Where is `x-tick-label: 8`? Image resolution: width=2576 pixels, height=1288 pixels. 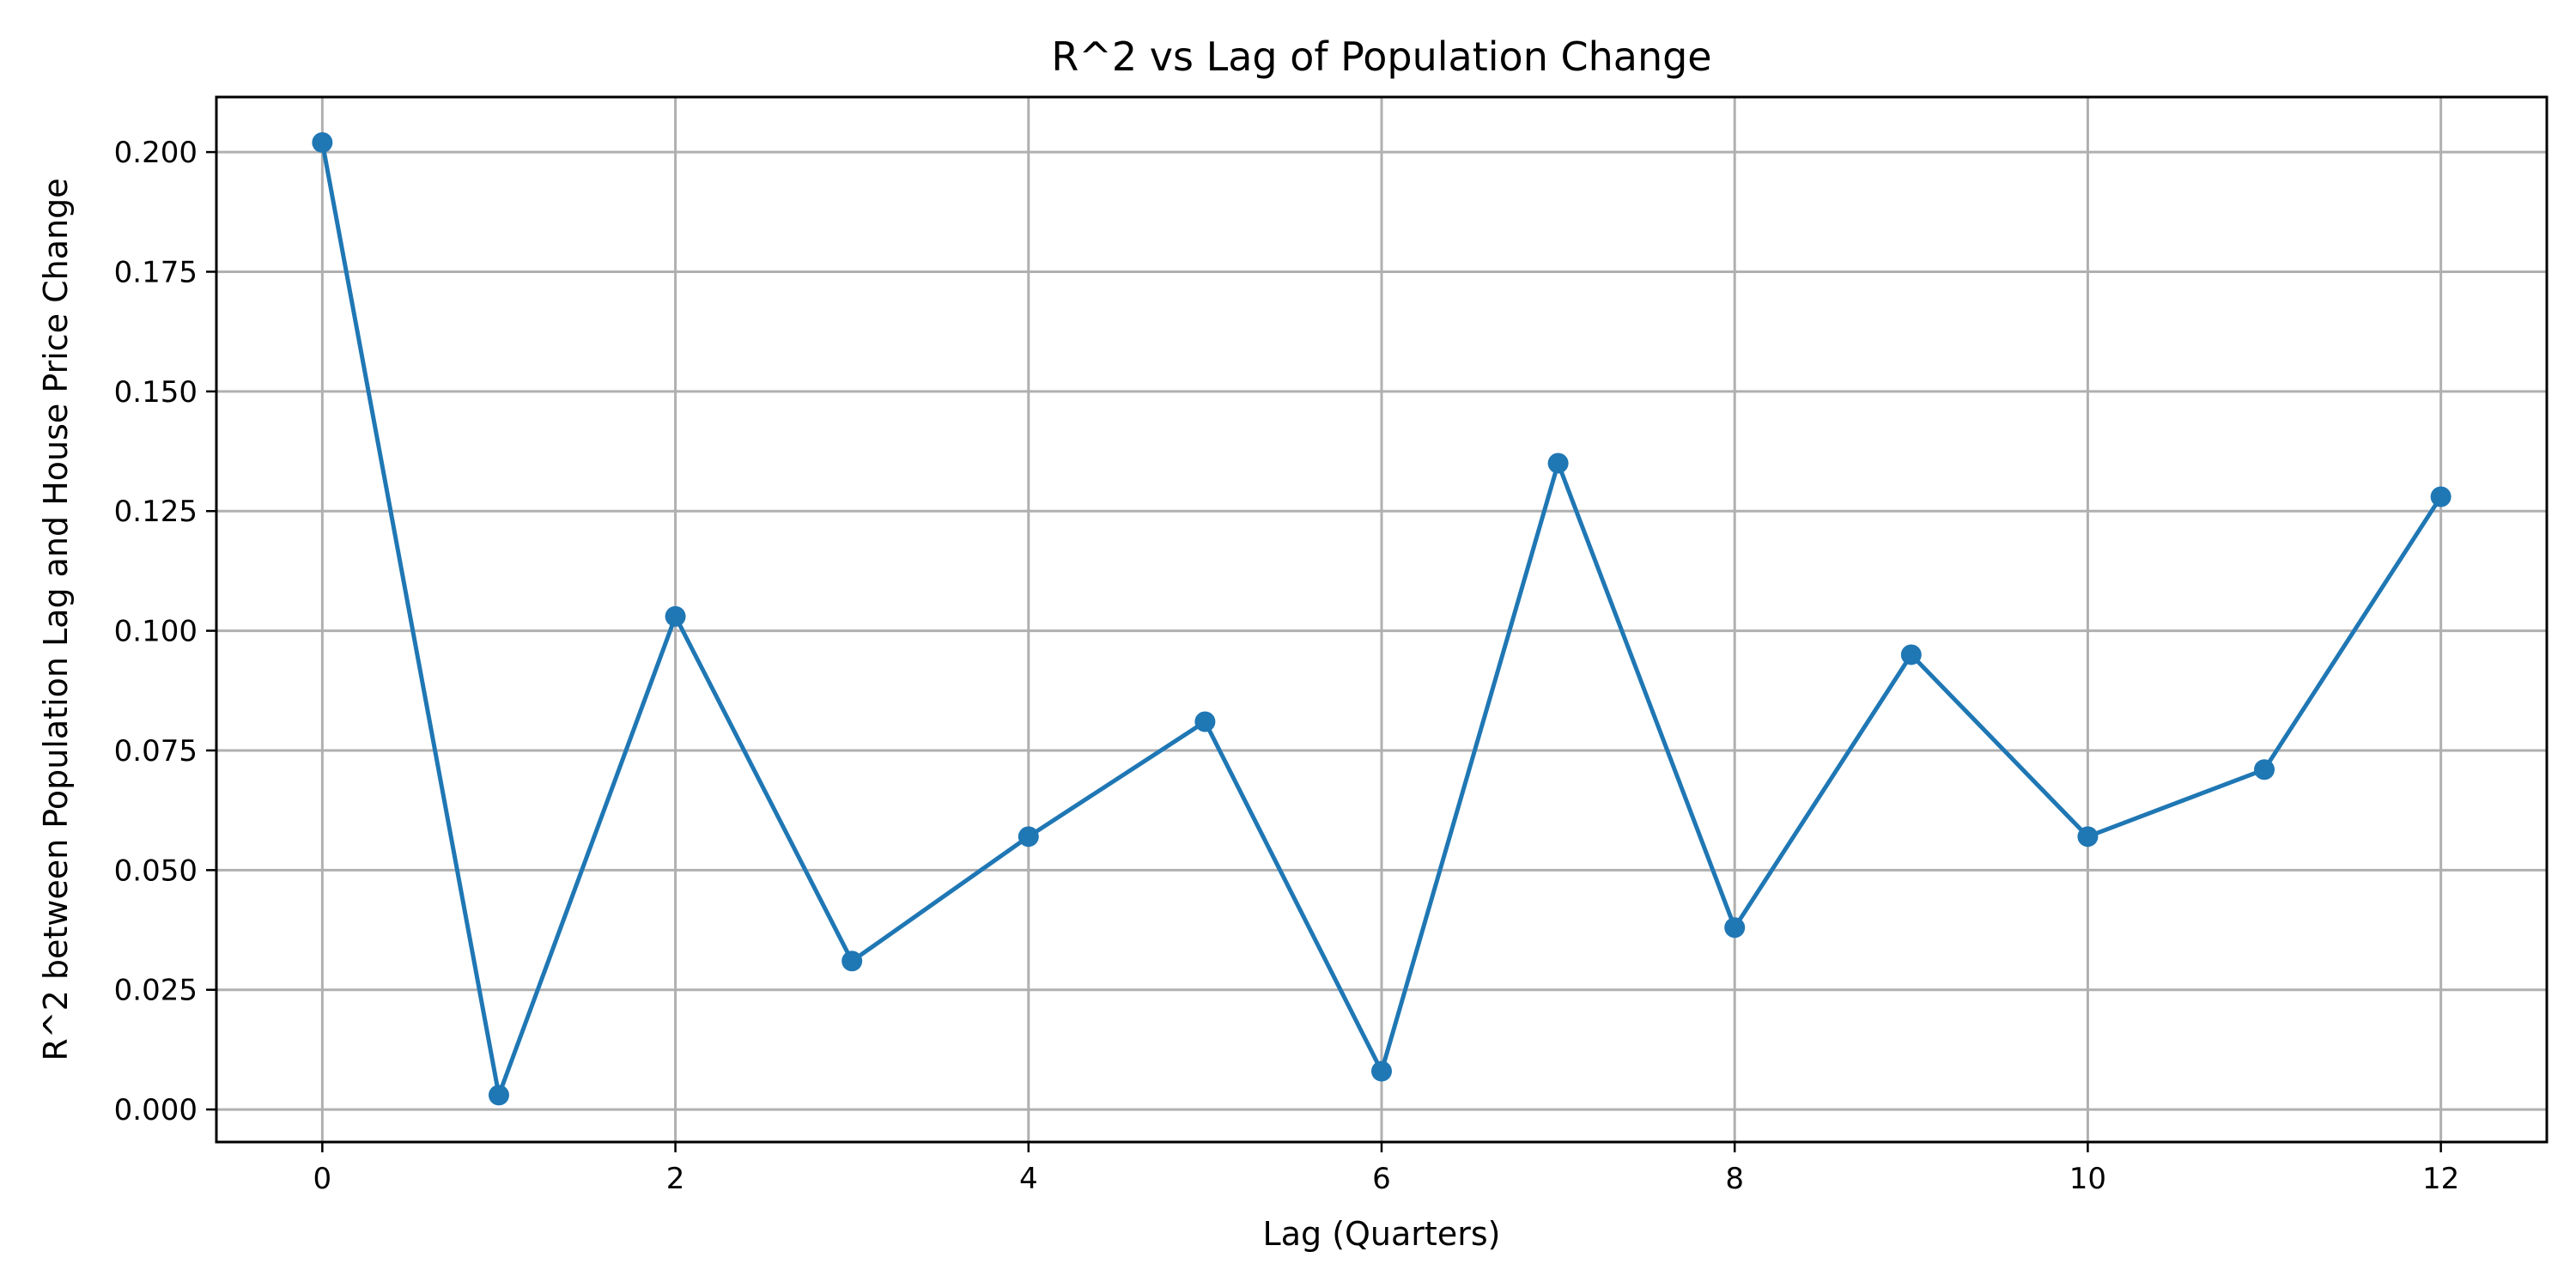 x-tick-label: 8 is located at coordinates (1734, 1179).